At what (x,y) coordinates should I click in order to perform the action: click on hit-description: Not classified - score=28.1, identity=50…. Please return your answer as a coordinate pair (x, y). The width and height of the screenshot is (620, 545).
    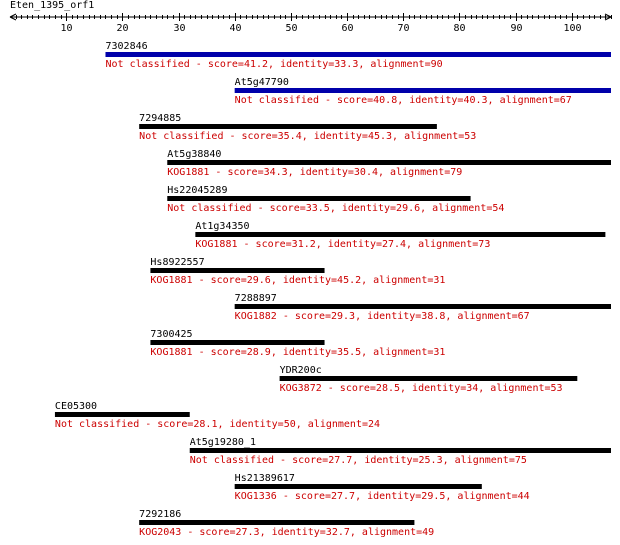
    Looking at the image, I should click on (217, 424).